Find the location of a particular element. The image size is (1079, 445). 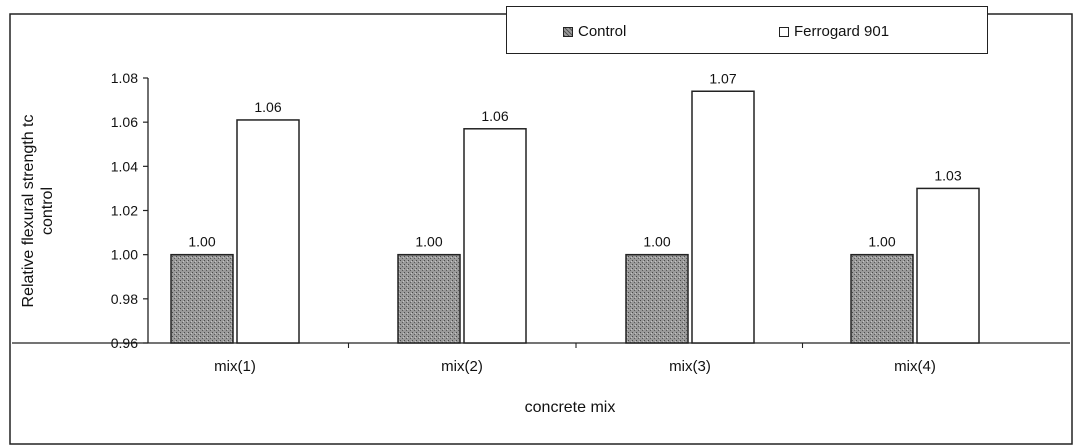

y-tick-label: 1.02 is located at coordinates (124, 211).